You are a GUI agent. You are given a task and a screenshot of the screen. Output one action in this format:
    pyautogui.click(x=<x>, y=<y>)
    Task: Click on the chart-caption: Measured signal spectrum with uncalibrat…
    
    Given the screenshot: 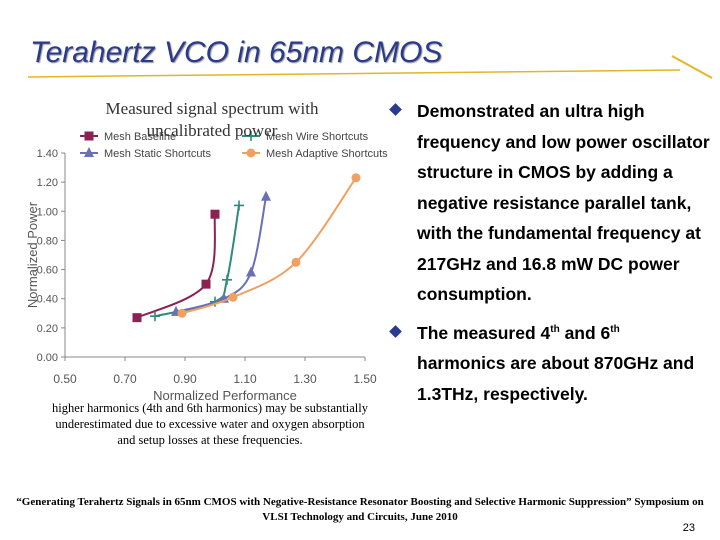 What is the action you would take?
    pyautogui.click(x=212, y=119)
    